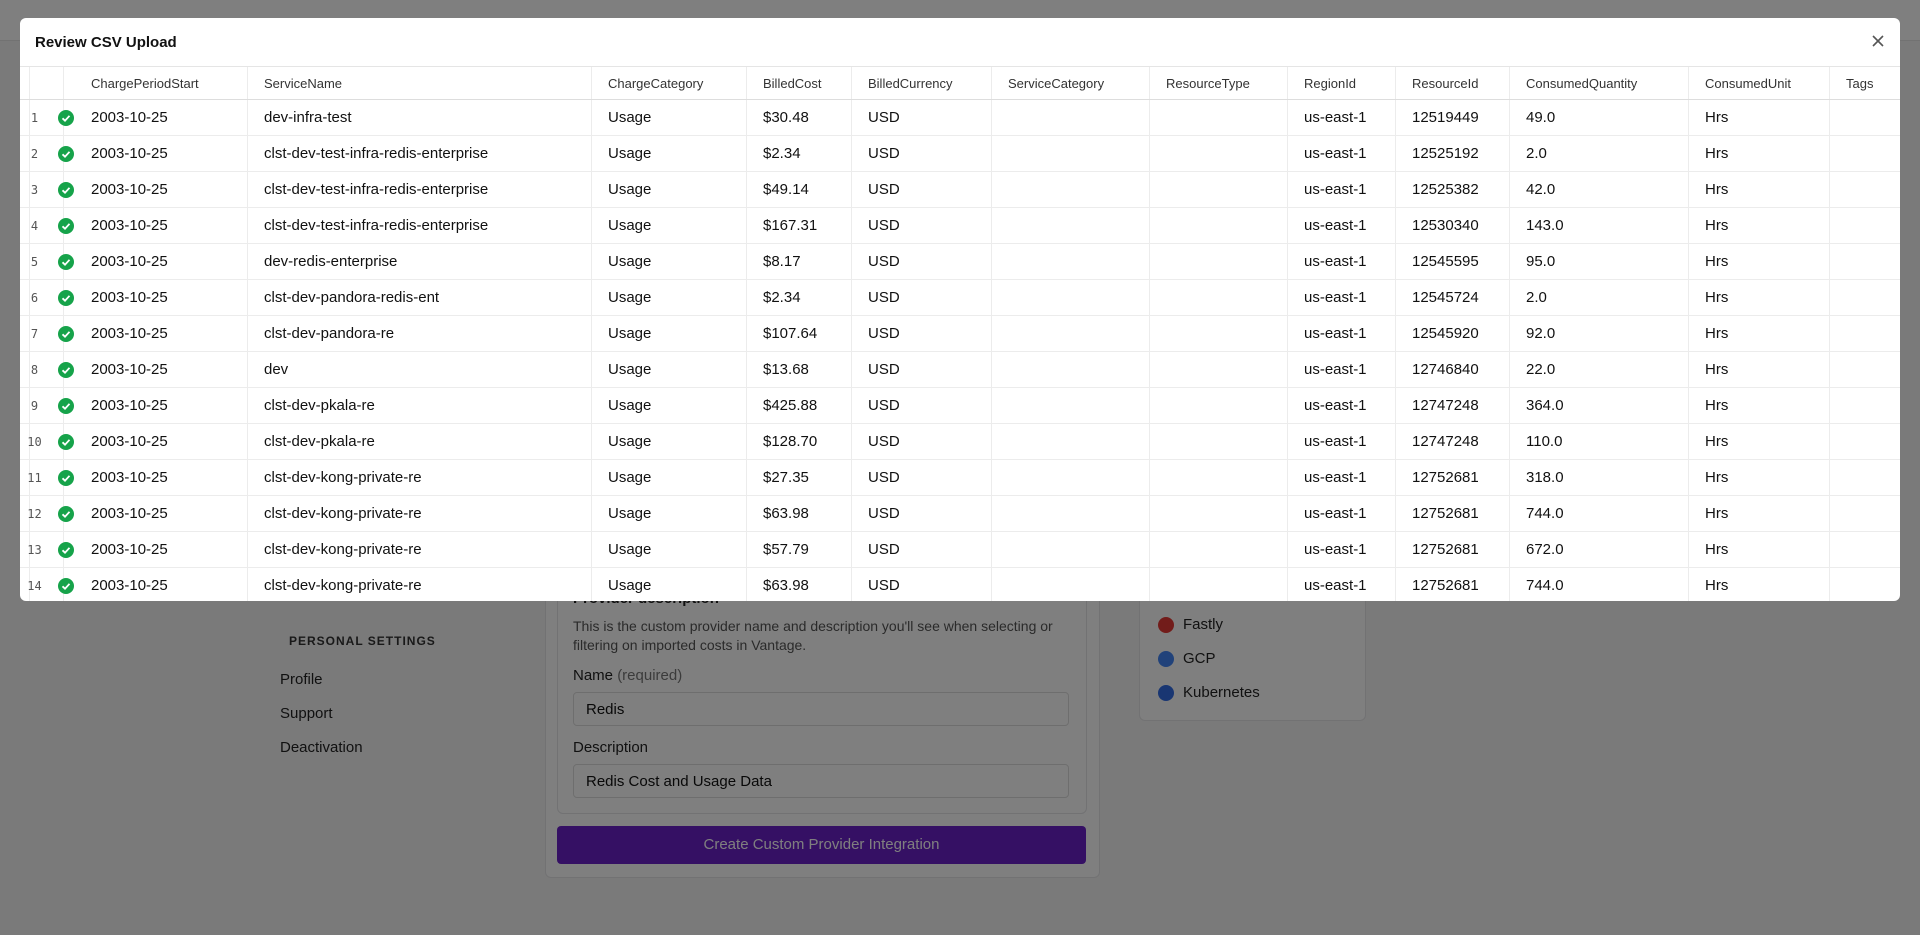  I want to click on table-cell: $49.14, so click(786, 189).